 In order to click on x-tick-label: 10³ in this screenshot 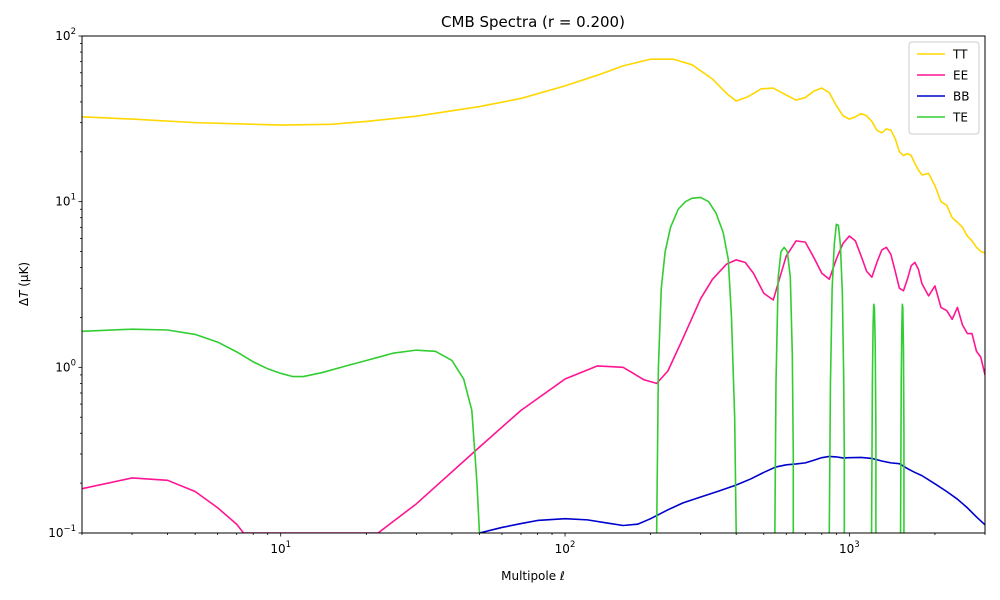, I will do `click(849, 548)`.